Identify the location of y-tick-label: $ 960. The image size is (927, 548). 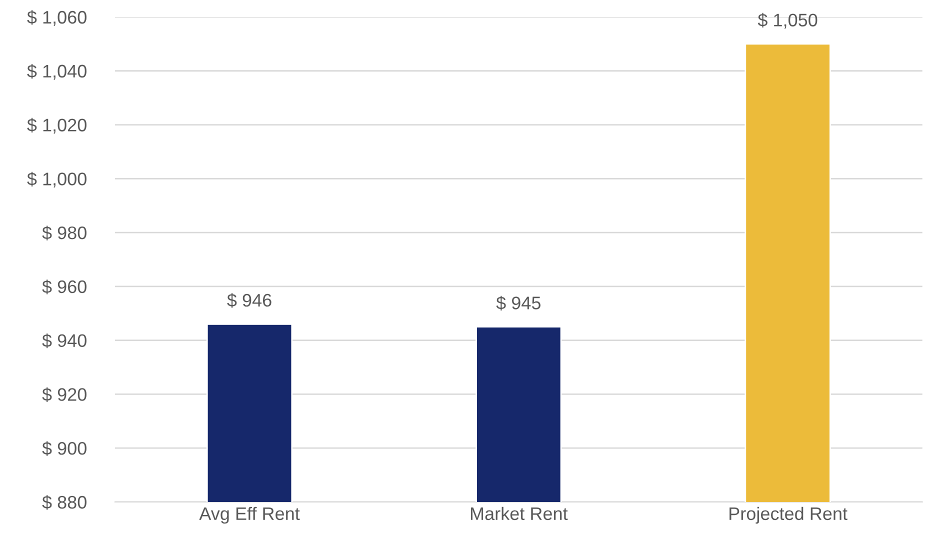
(64, 287).